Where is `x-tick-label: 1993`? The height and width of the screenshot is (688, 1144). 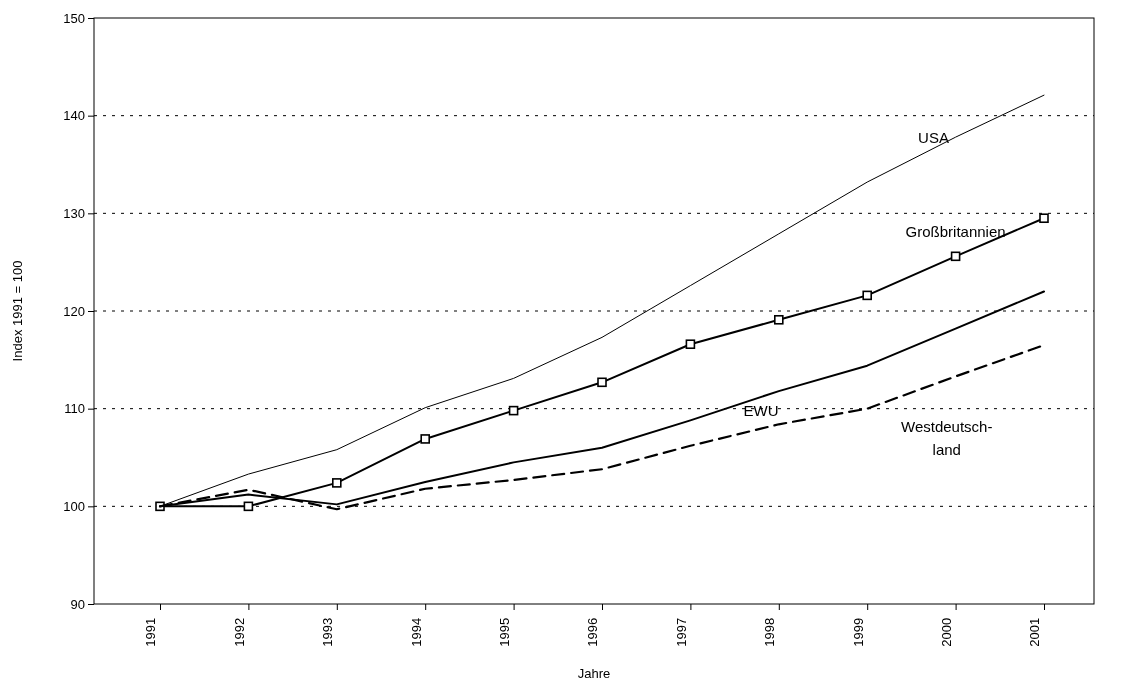 x-tick-label: 1993 is located at coordinates (328, 632).